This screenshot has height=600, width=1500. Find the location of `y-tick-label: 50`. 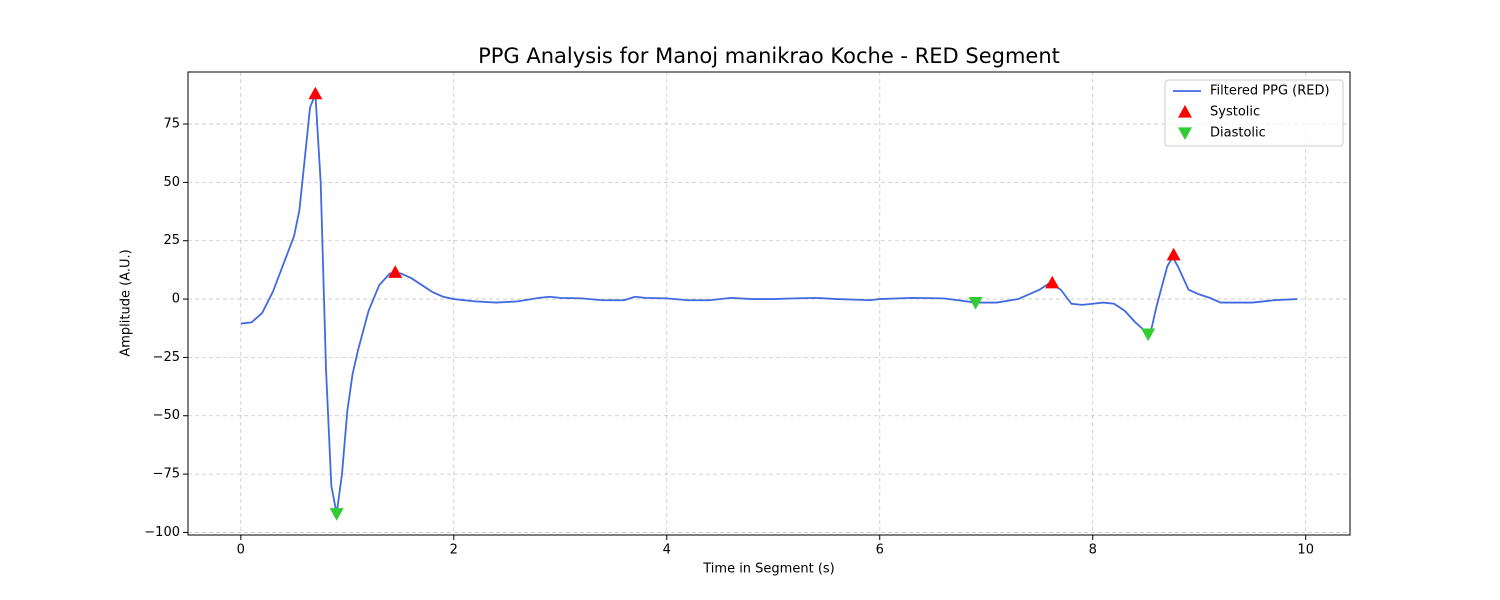

y-tick-label: 50 is located at coordinates (171, 182).